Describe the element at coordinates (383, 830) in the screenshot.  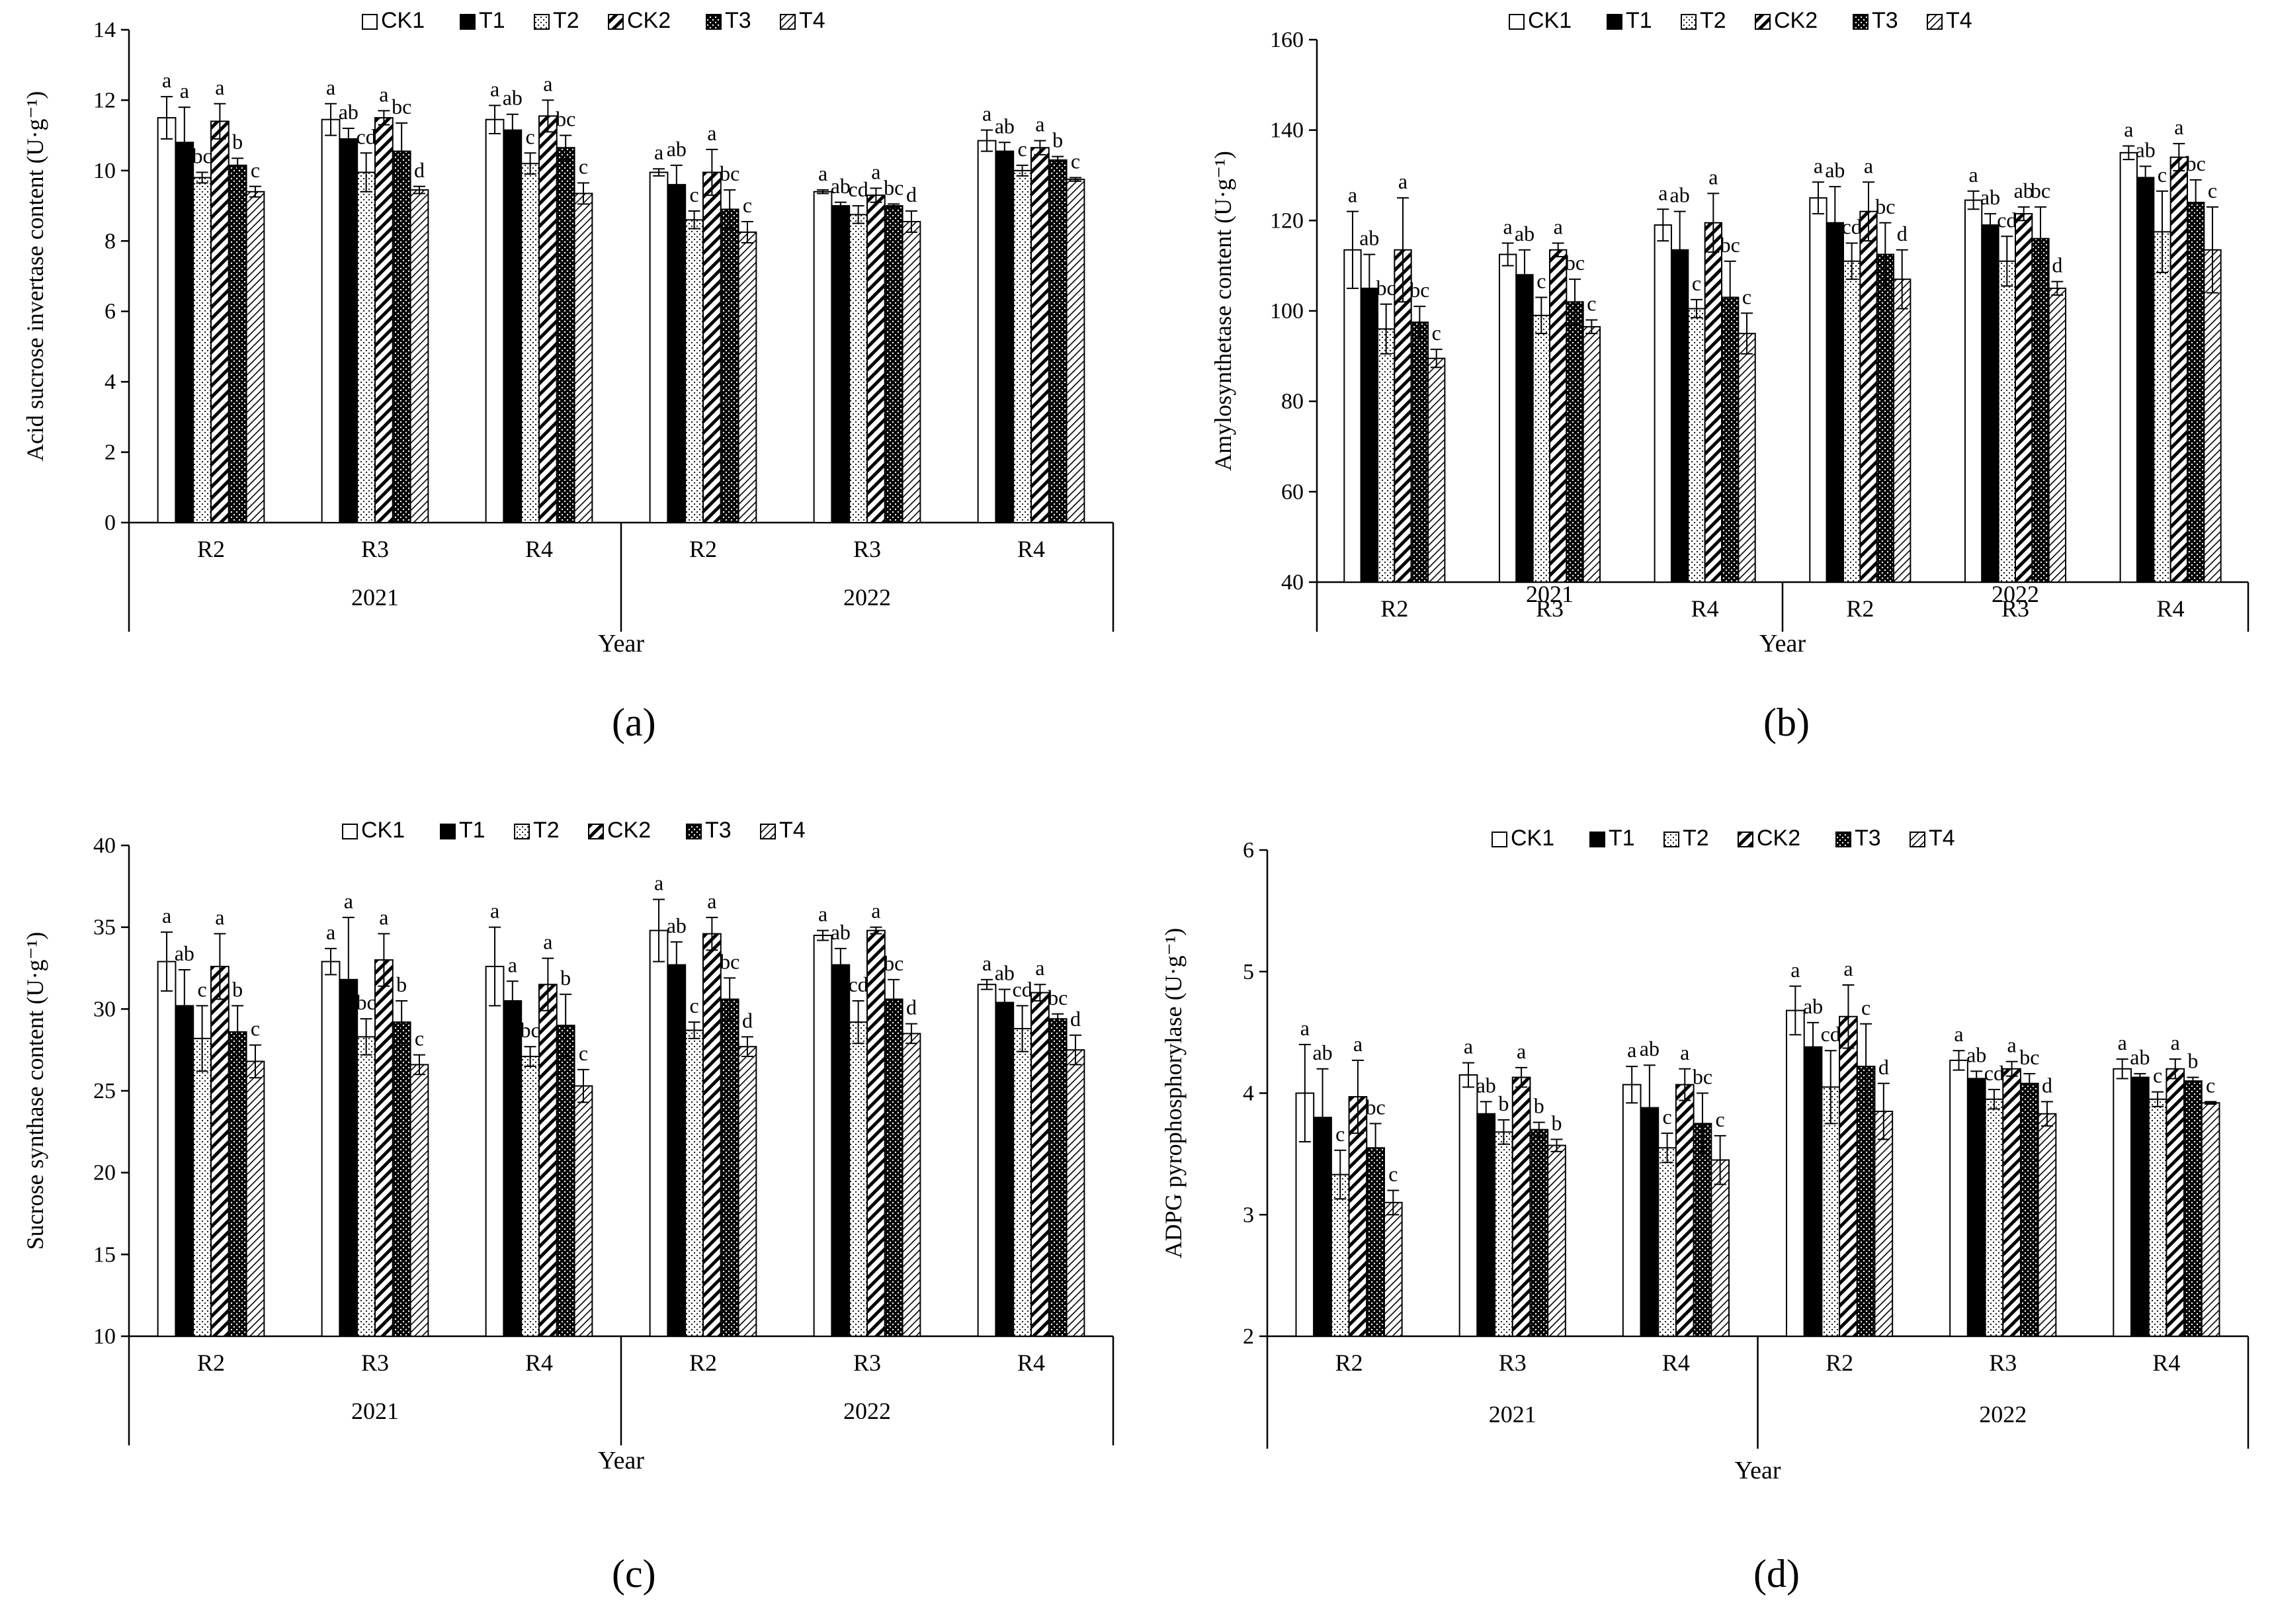
I see `legend-label-ck1: CK1` at that location.